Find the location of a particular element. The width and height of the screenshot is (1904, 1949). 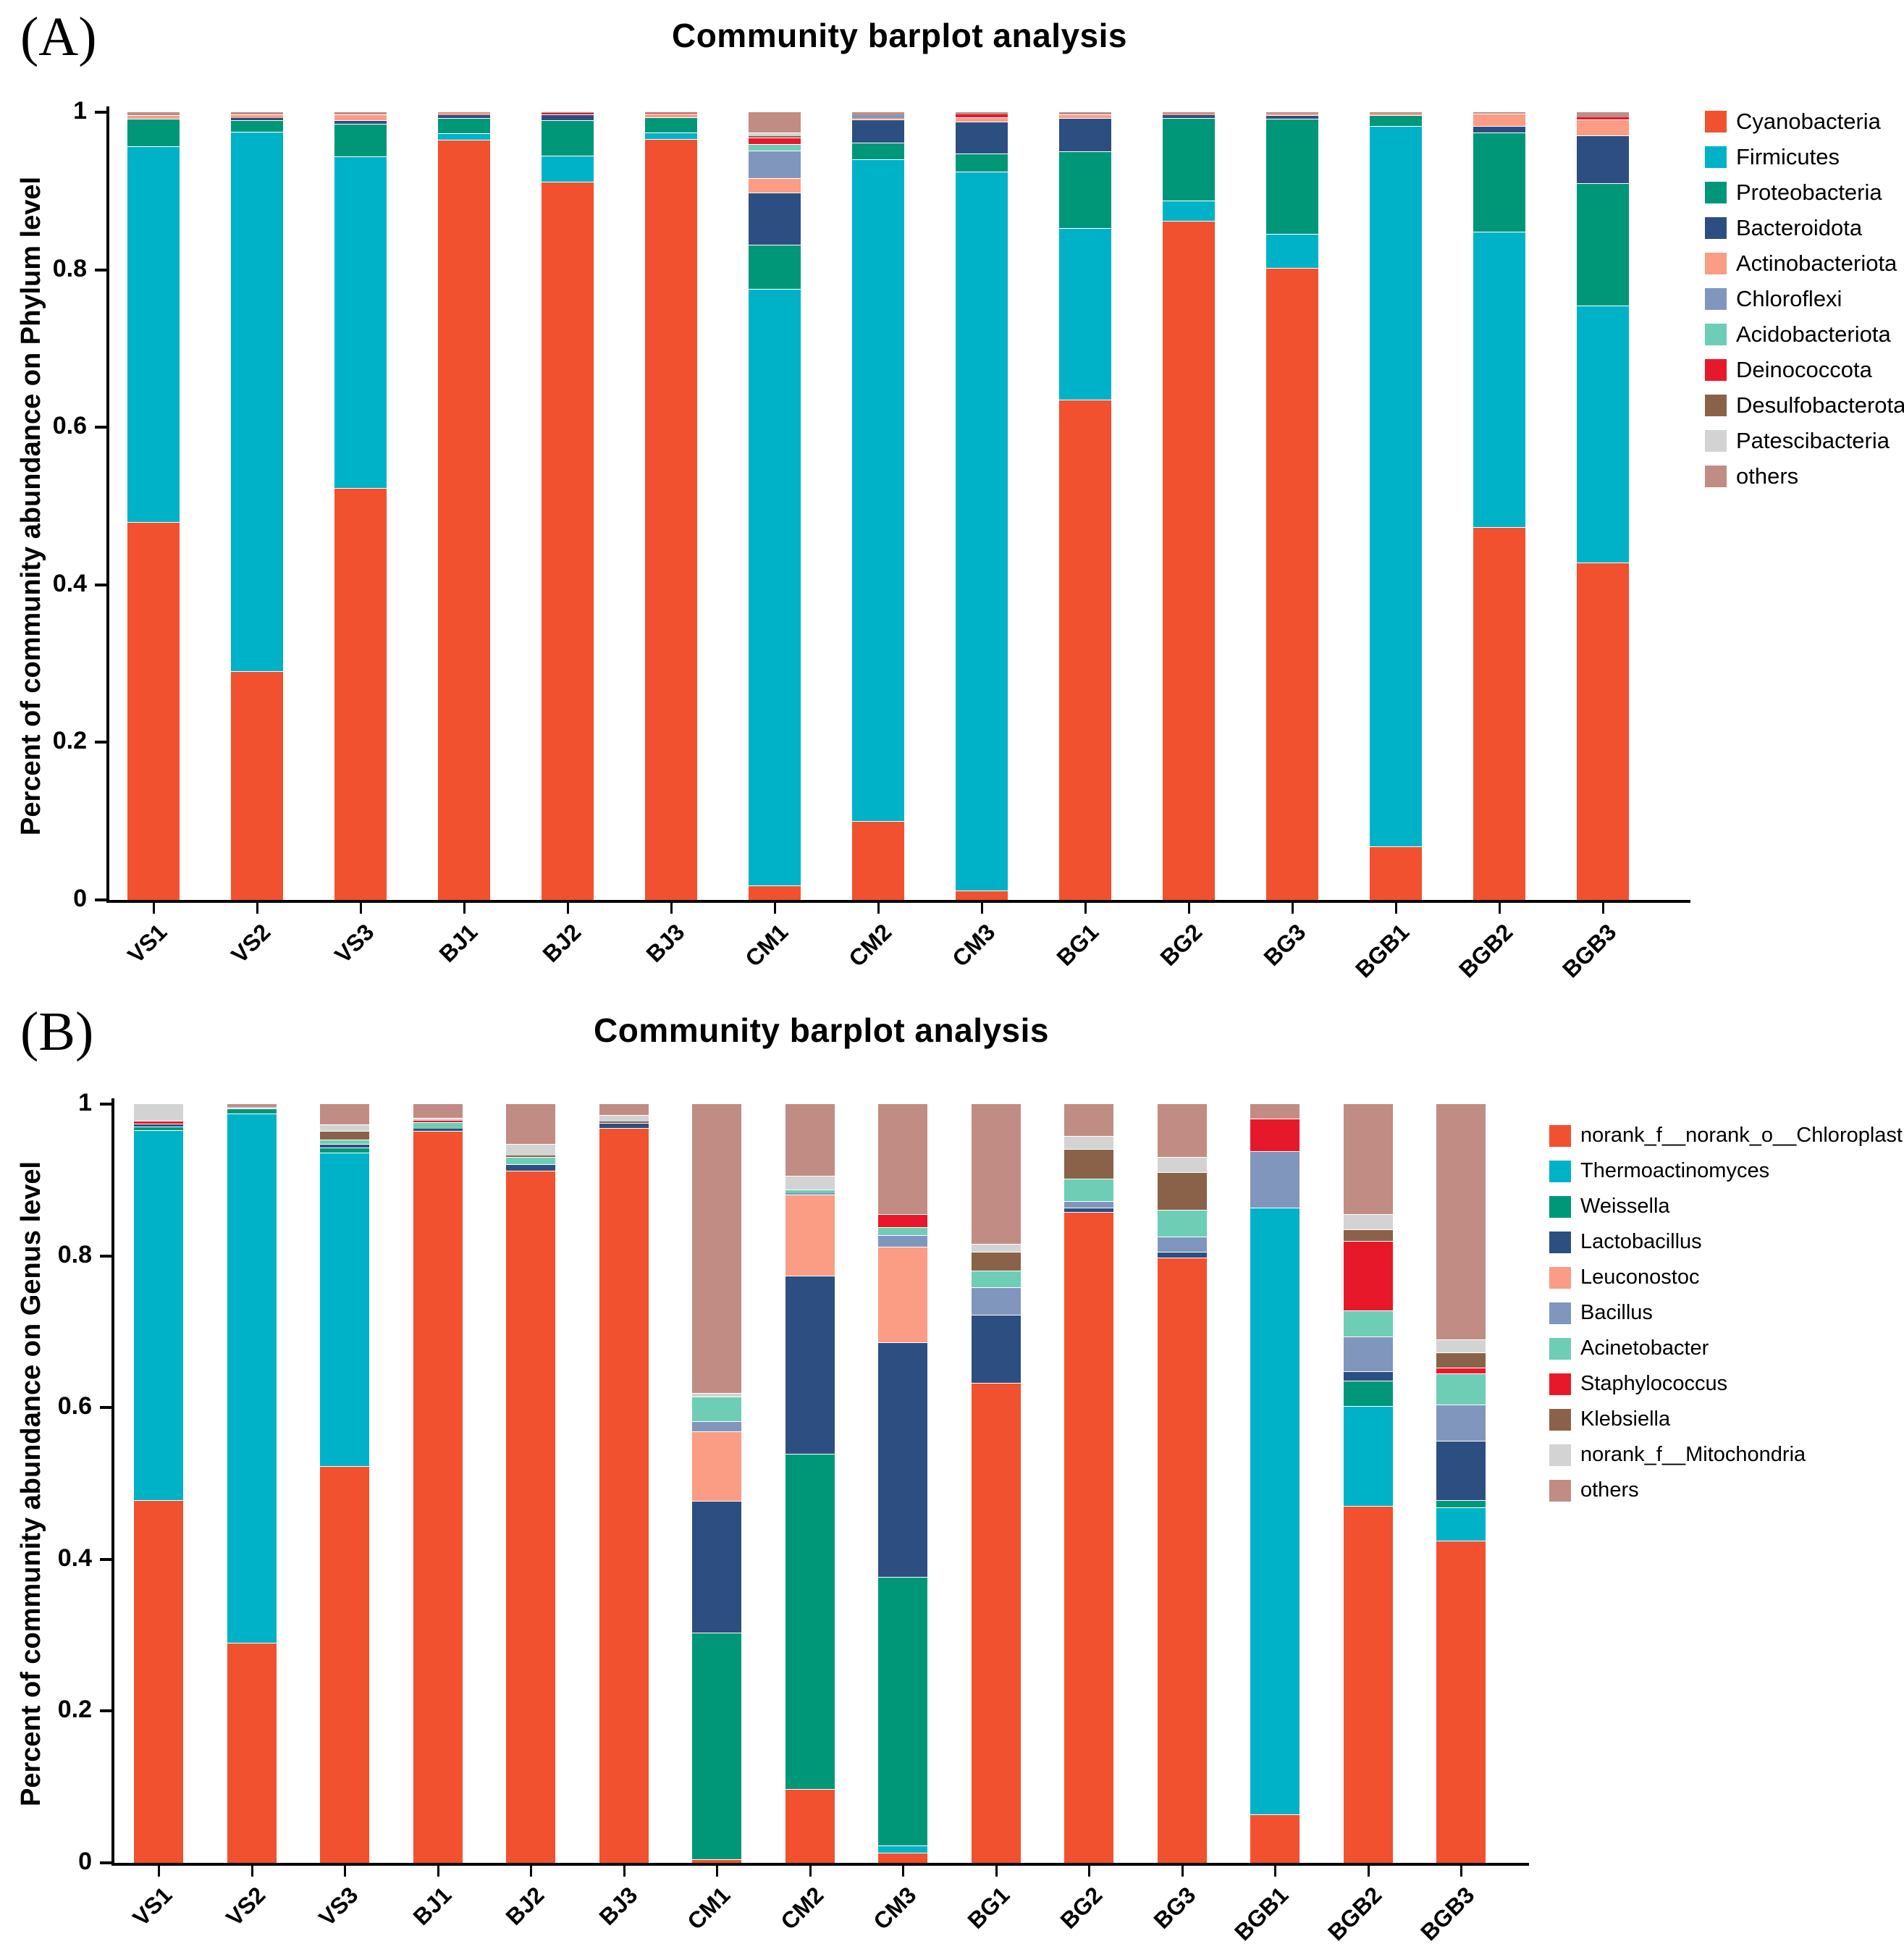

legend-swatch-Cyanobacteria is located at coordinates (1716, 121).